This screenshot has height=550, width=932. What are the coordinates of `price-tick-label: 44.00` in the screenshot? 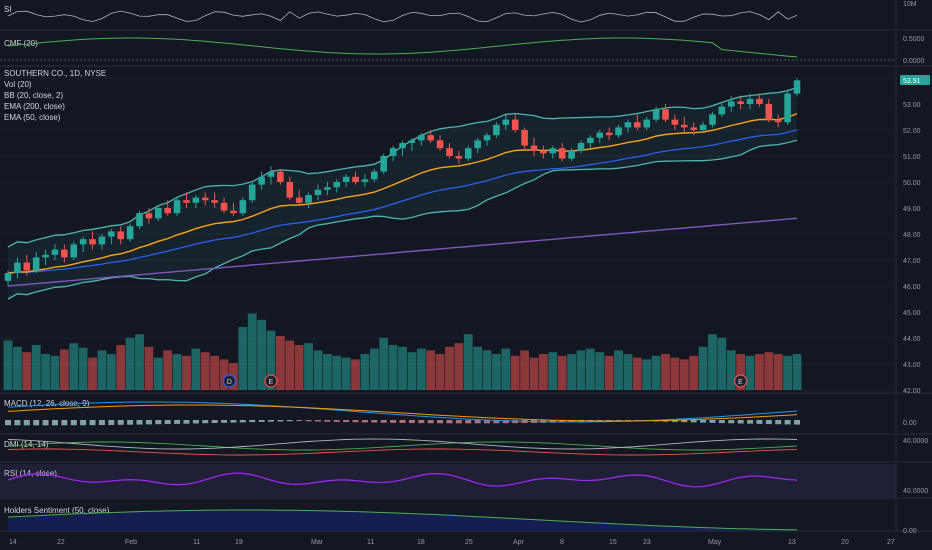 It's located at (912, 339).